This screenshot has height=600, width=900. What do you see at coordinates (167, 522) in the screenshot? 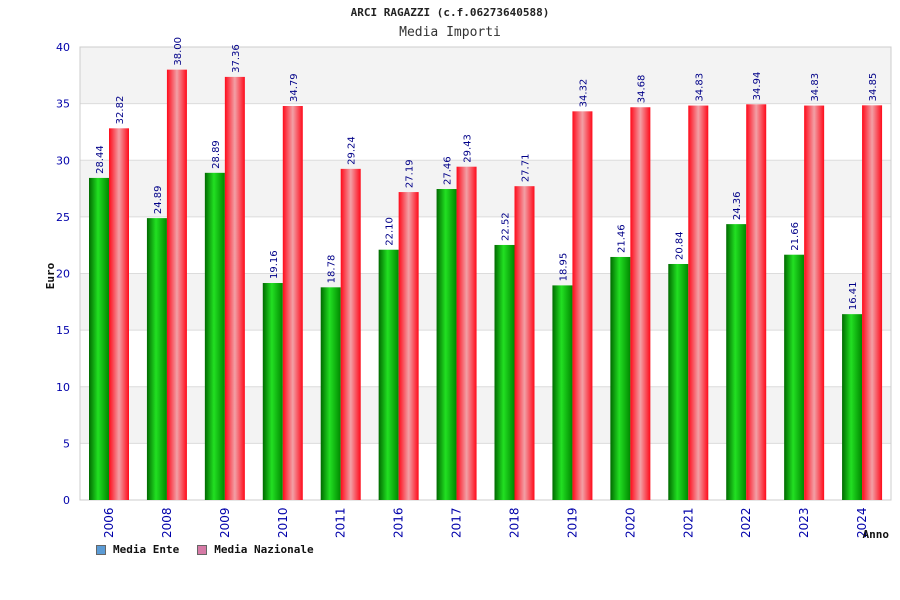
I see `x-tick-label: 2008` at bounding box center [167, 522].